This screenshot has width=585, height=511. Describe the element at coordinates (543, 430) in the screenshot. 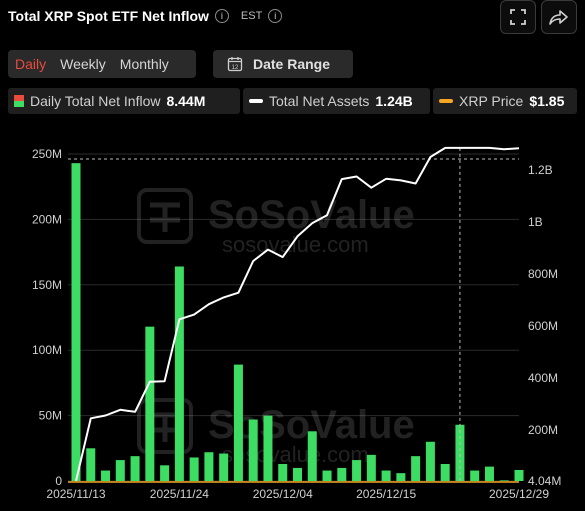

I see `y-right-tick-label: 200M` at that location.